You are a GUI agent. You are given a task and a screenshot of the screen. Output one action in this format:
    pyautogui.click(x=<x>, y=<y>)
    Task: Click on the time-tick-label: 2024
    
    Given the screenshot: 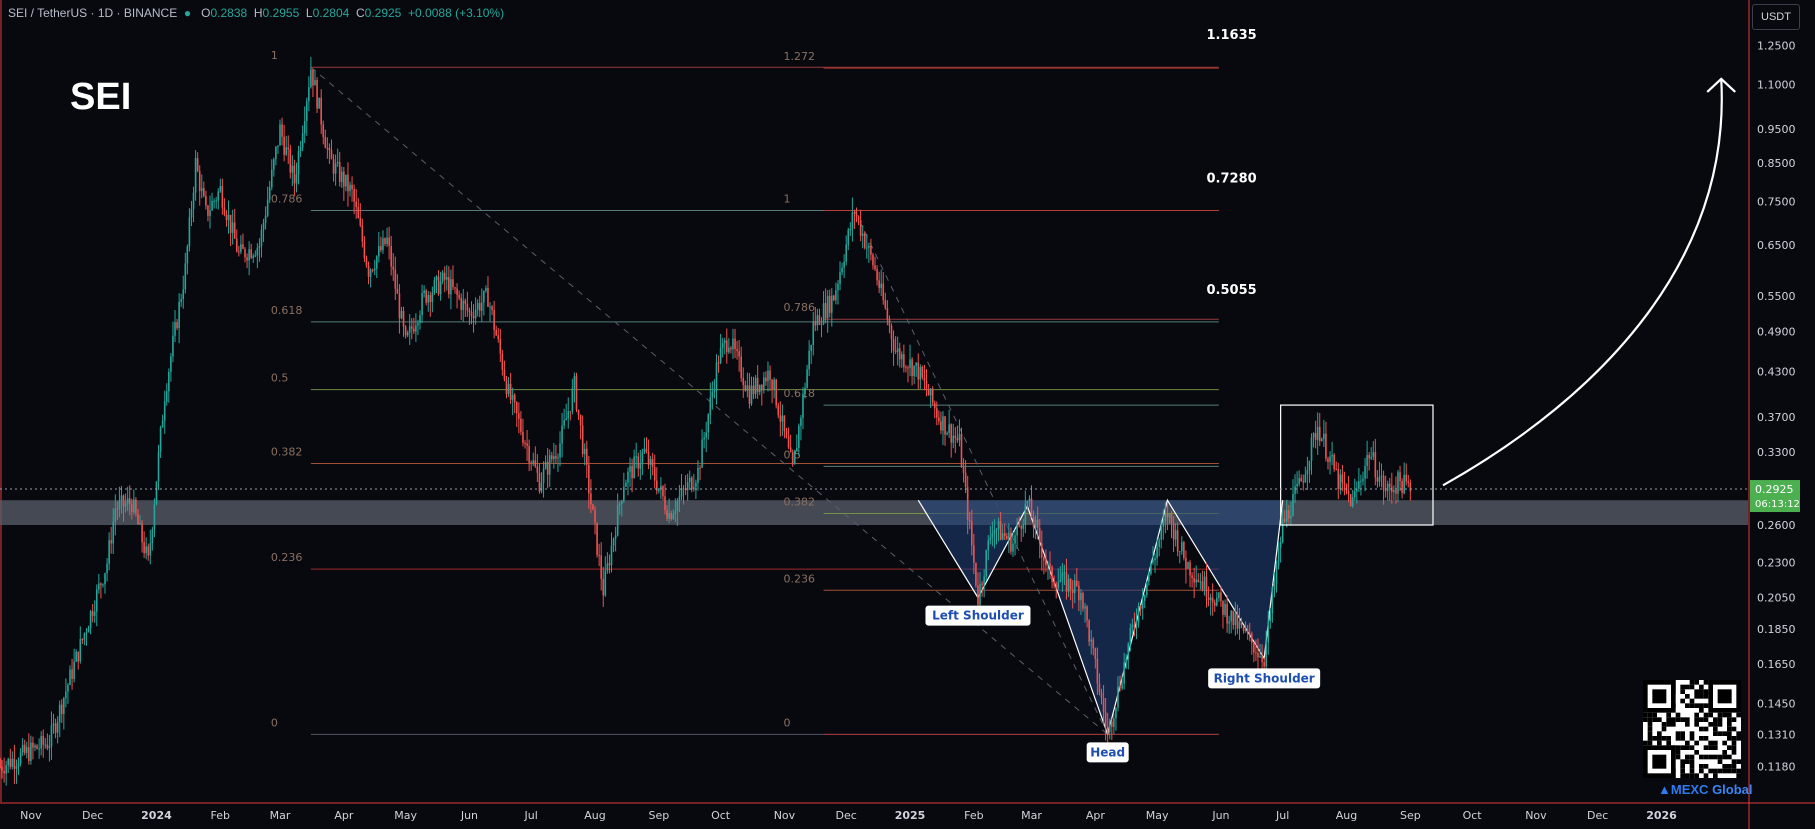 What is the action you would take?
    pyautogui.click(x=156, y=815)
    